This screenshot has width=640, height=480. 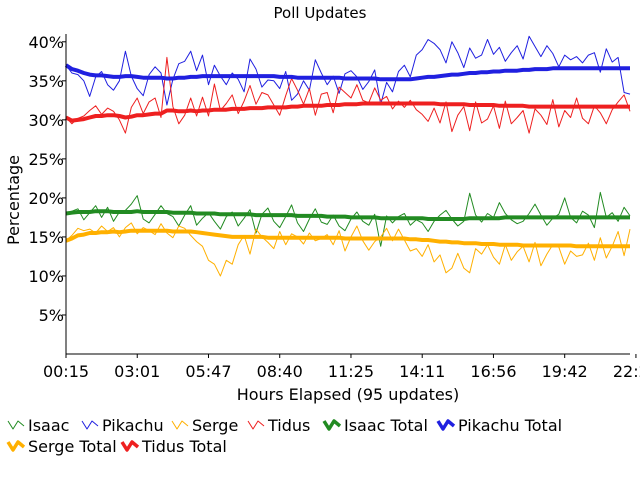 What do you see at coordinates (16, 425) in the screenshot?
I see `legend-swatch-isaac` at bounding box center [16, 425].